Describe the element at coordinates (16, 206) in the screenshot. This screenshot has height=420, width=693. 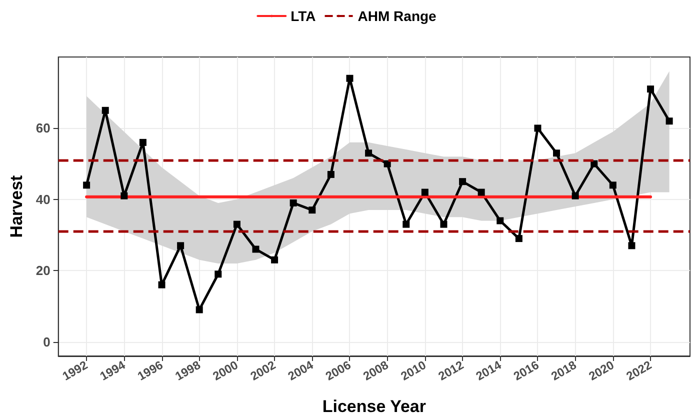
I see `y-axis-title: Harvest` at that location.